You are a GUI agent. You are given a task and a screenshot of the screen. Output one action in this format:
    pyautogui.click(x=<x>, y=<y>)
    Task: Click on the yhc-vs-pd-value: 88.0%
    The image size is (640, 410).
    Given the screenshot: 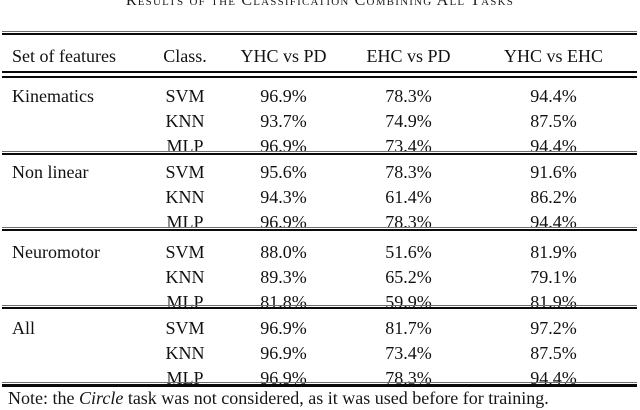 What is the action you would take?
    pyautogui.click(x=283, y=252)
    